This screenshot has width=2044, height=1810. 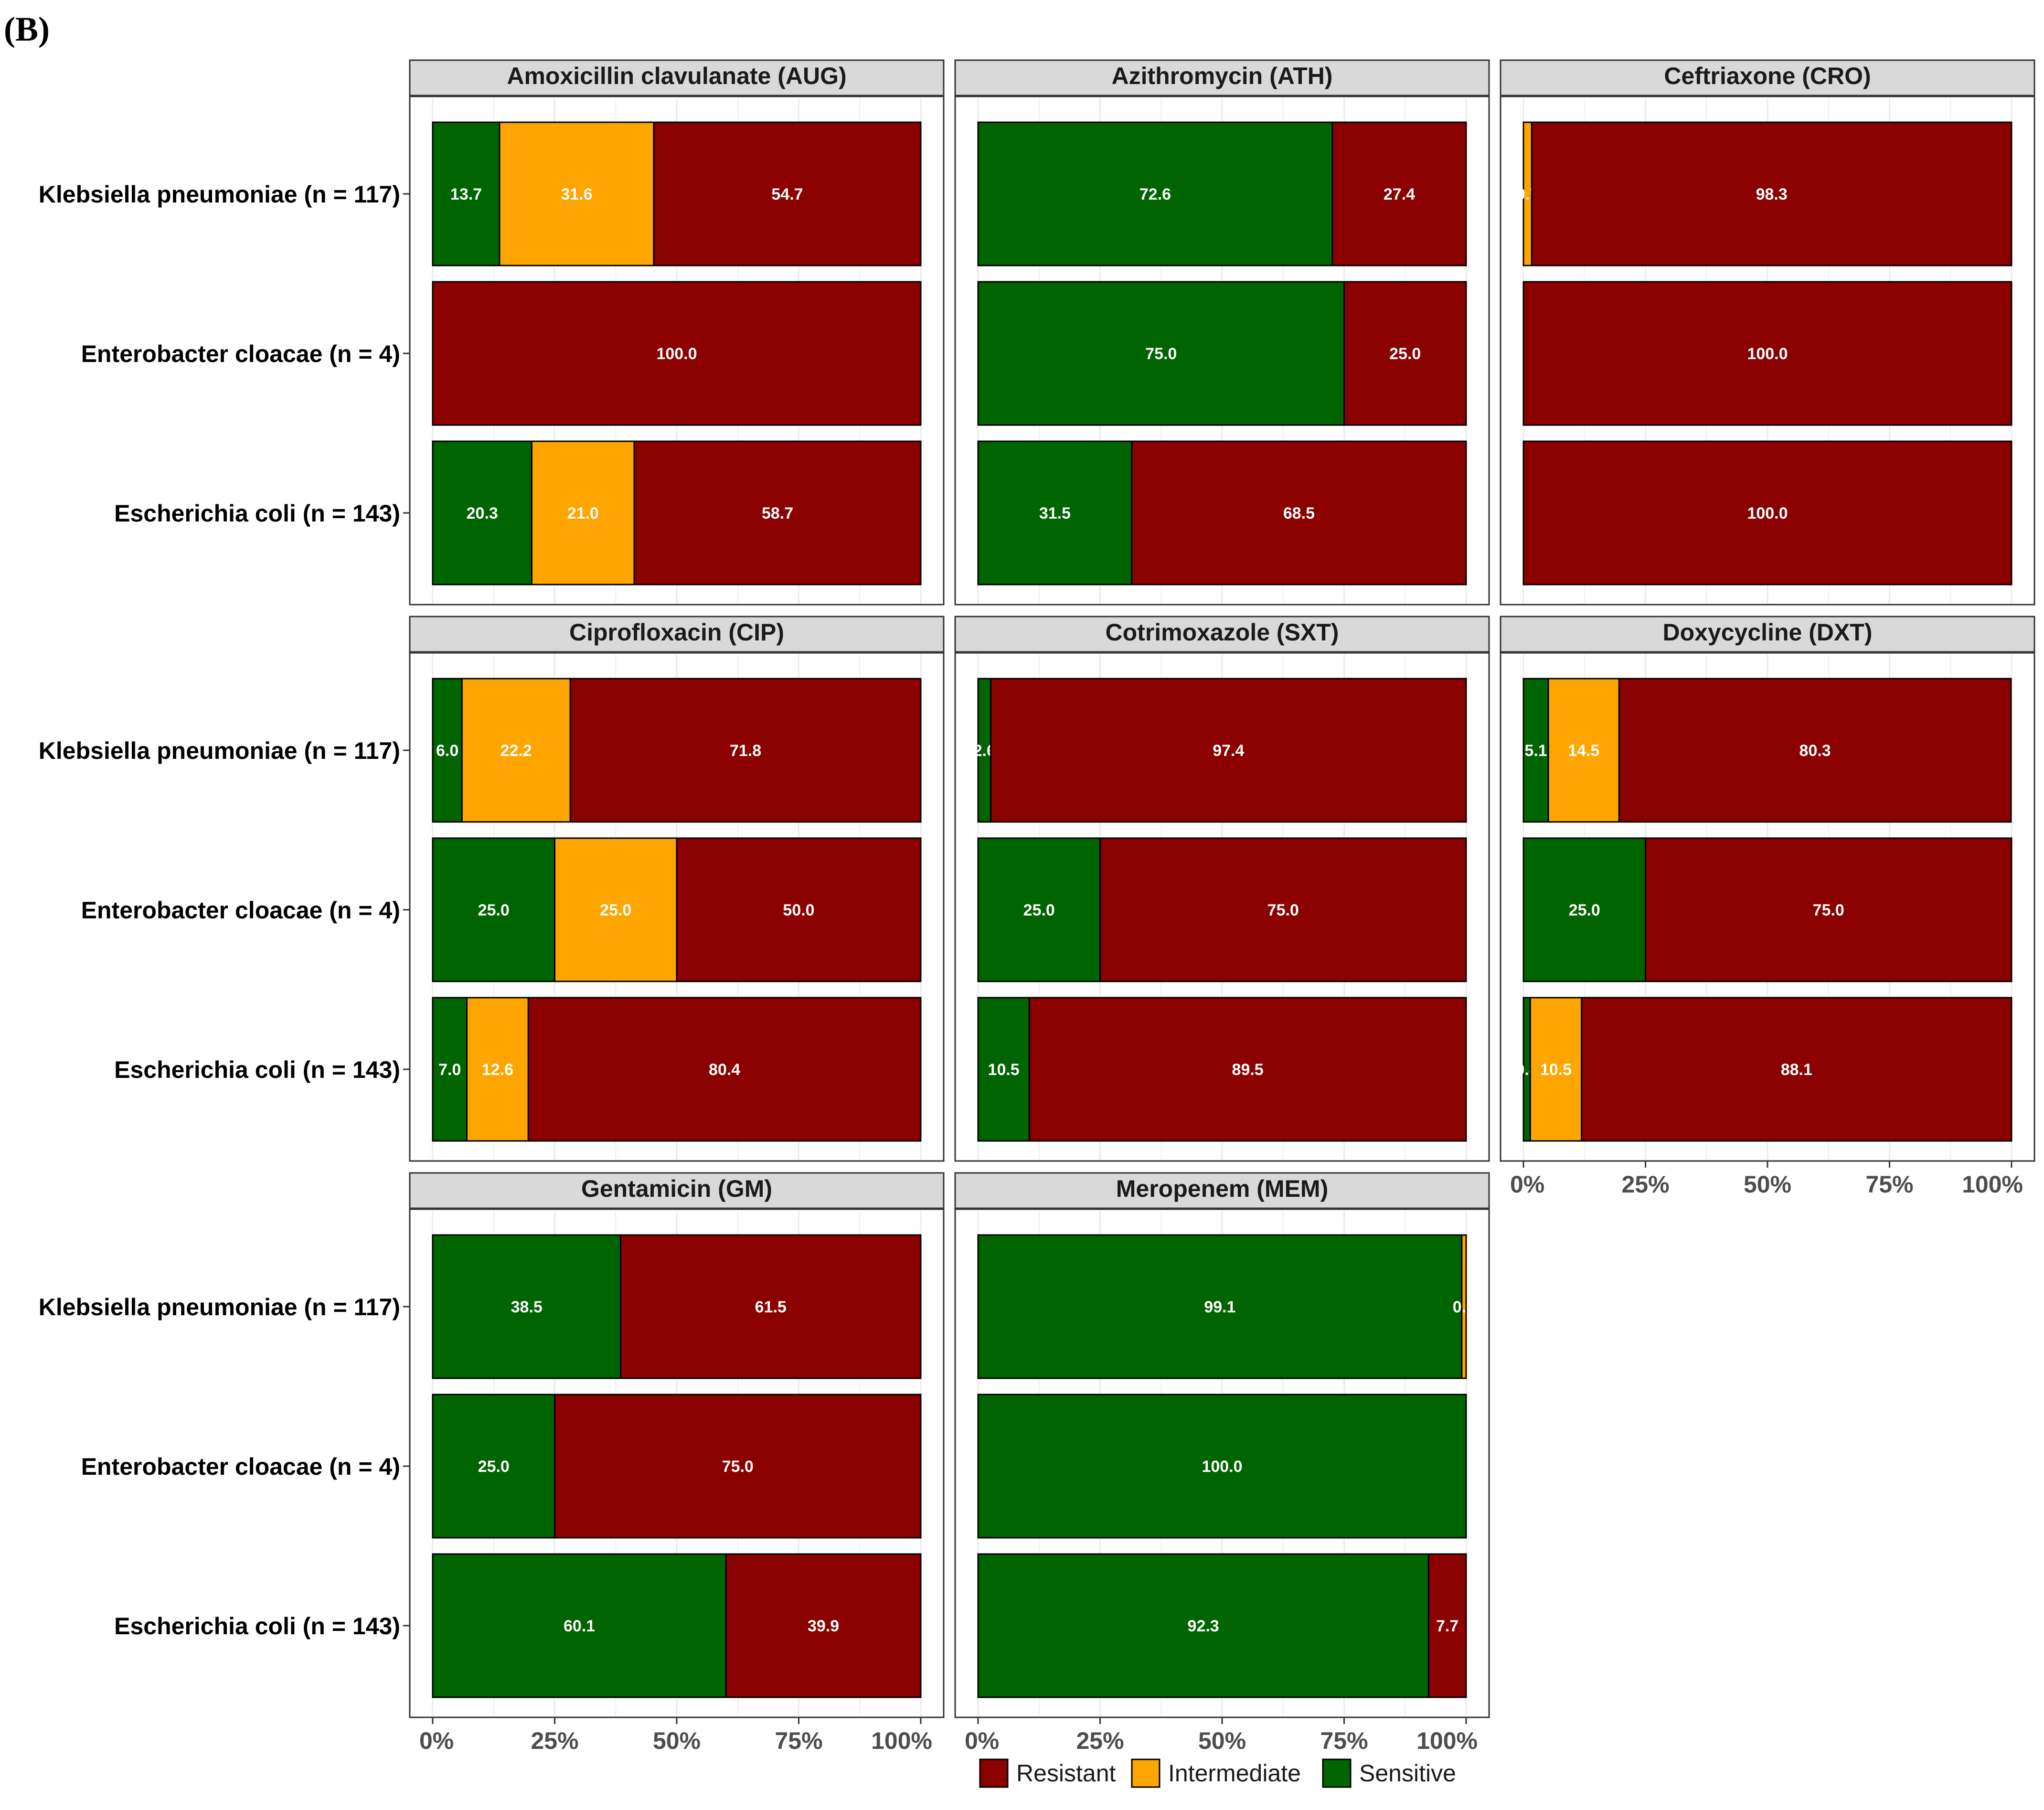 I want to click on data-label: 80.4, so click(x=724, y=1070).